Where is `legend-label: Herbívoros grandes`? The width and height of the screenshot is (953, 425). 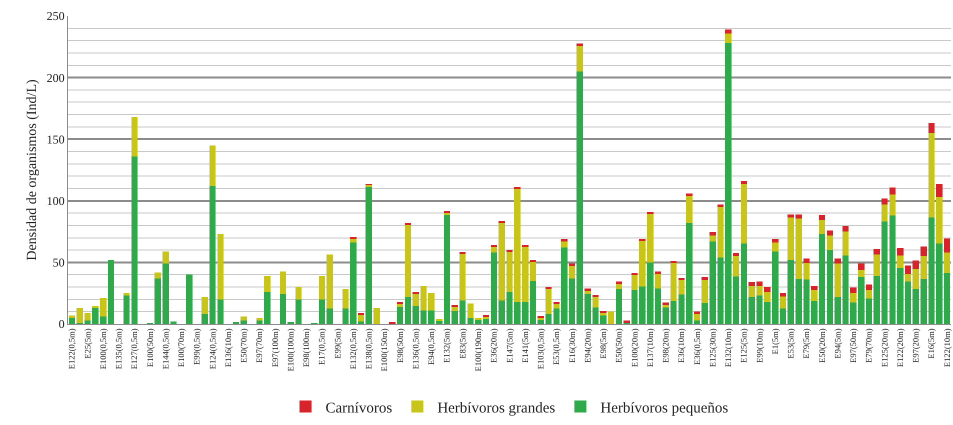
legend-label: Herbívoros grandes is located at coordinates (496, 408).